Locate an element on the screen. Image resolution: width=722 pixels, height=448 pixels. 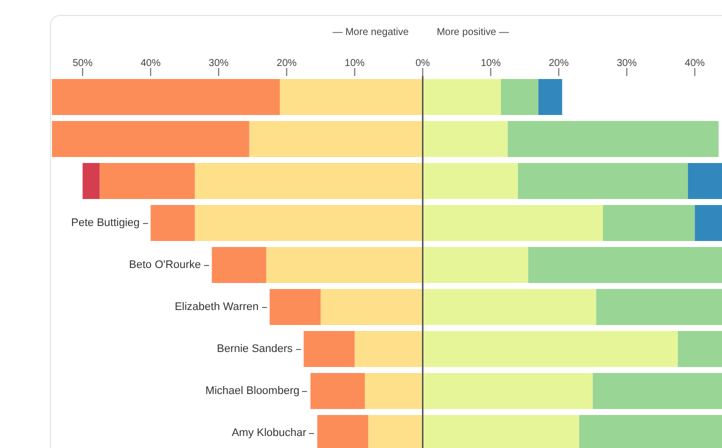
y-tick-label: Bernie Sanders is located at coordinates (255, 349).